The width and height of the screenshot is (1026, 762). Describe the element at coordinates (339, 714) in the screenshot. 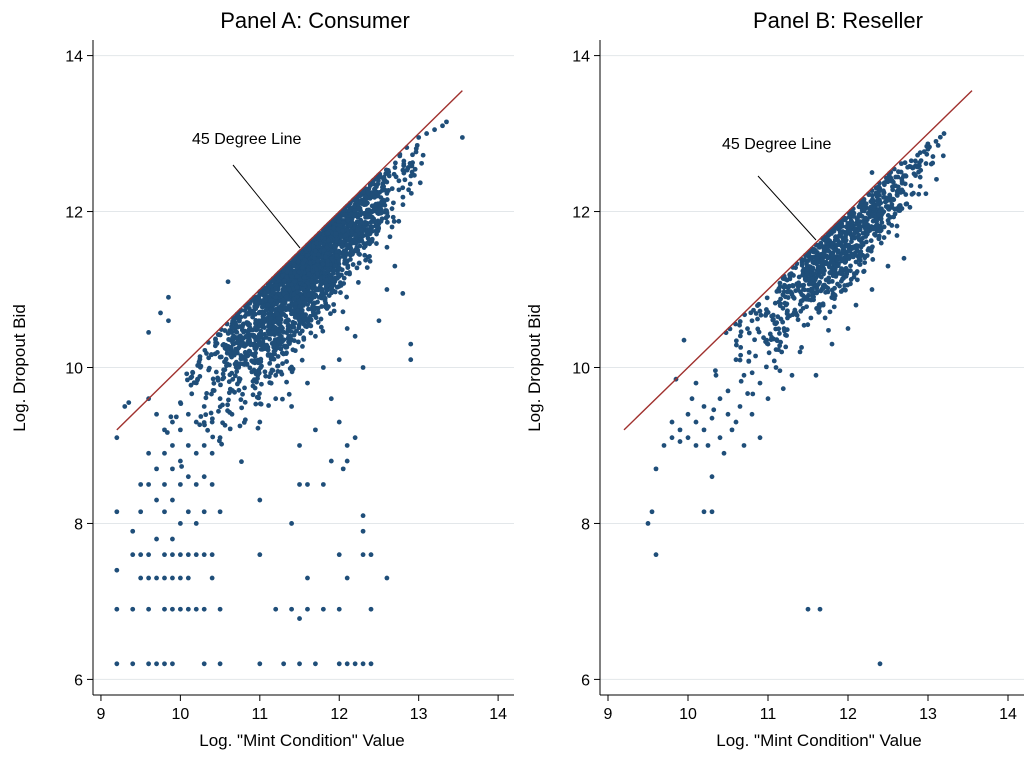

I see `x-tick-label: 12` at that location.